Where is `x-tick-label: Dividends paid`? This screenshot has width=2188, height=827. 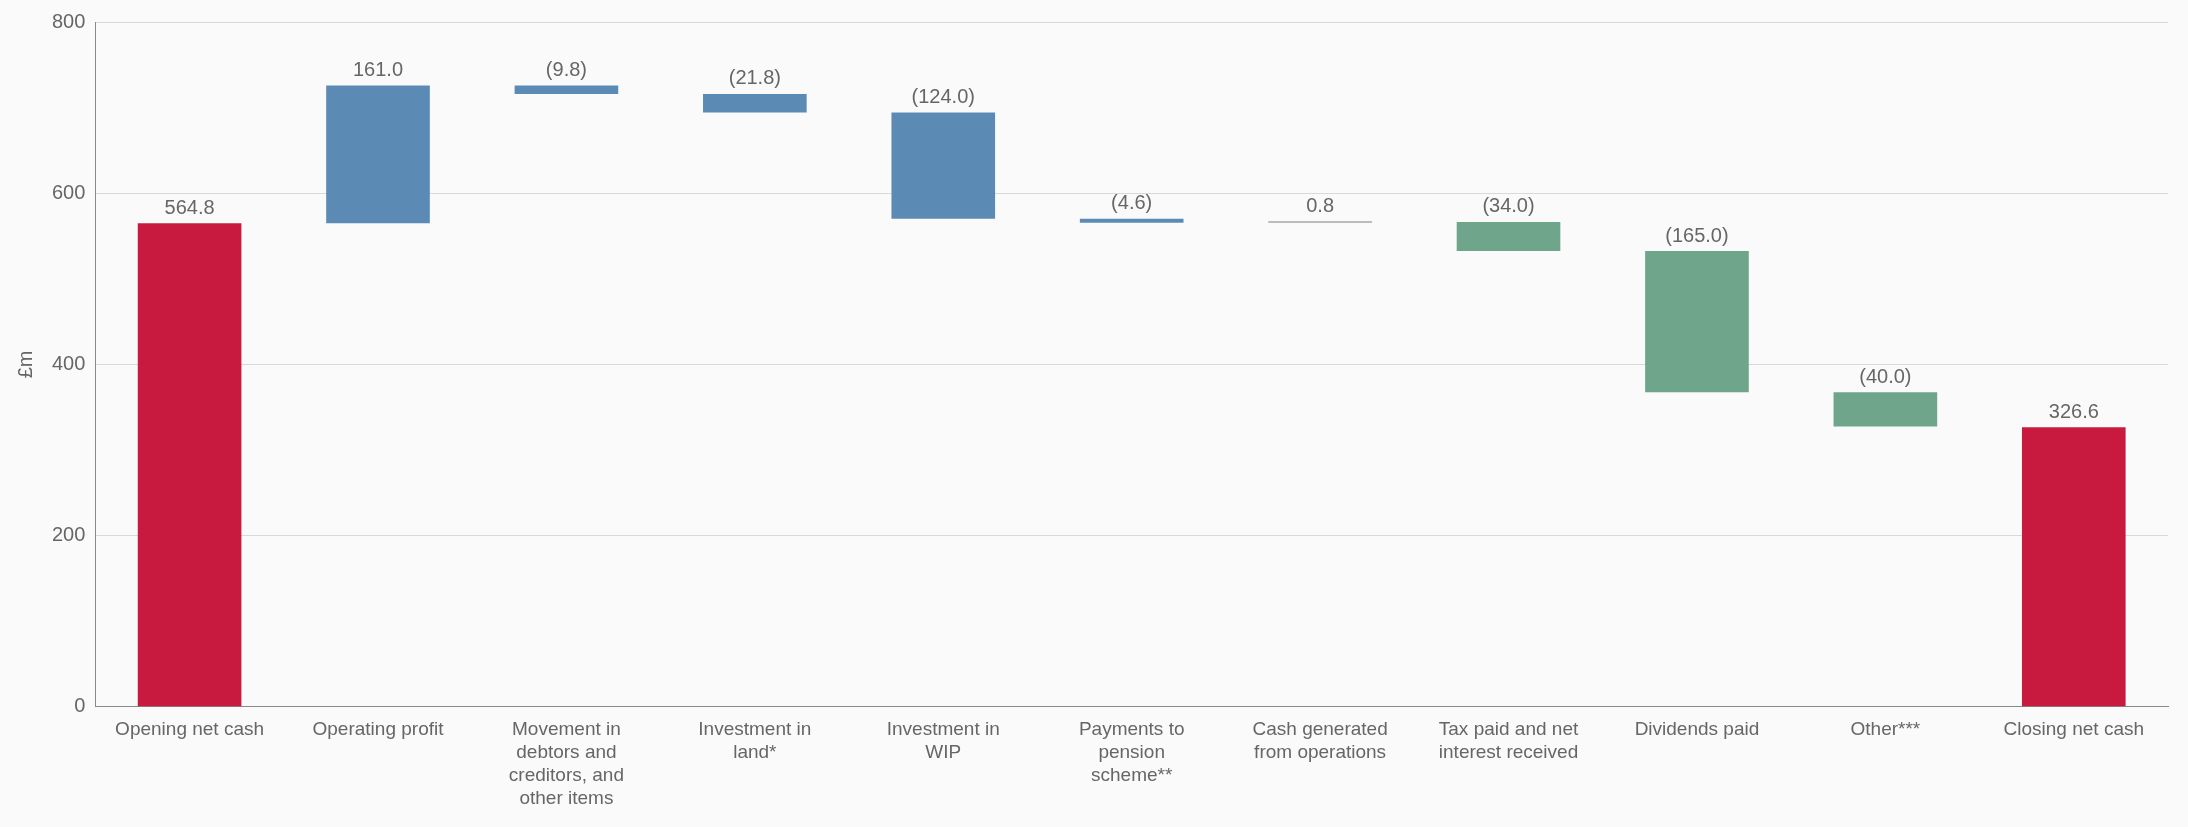
x-tick-label: Dividends paid is located at coordinates (1697, 729).